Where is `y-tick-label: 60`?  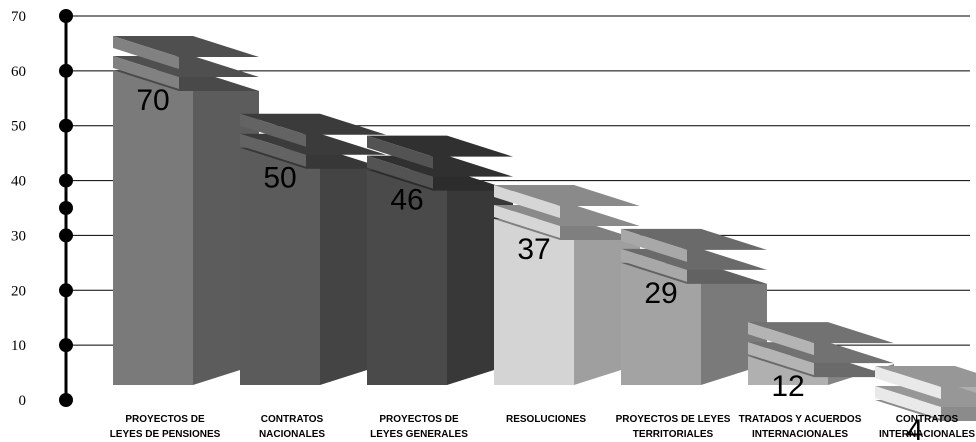
y-tick-label: 60 is located at coordinates (18, 72).